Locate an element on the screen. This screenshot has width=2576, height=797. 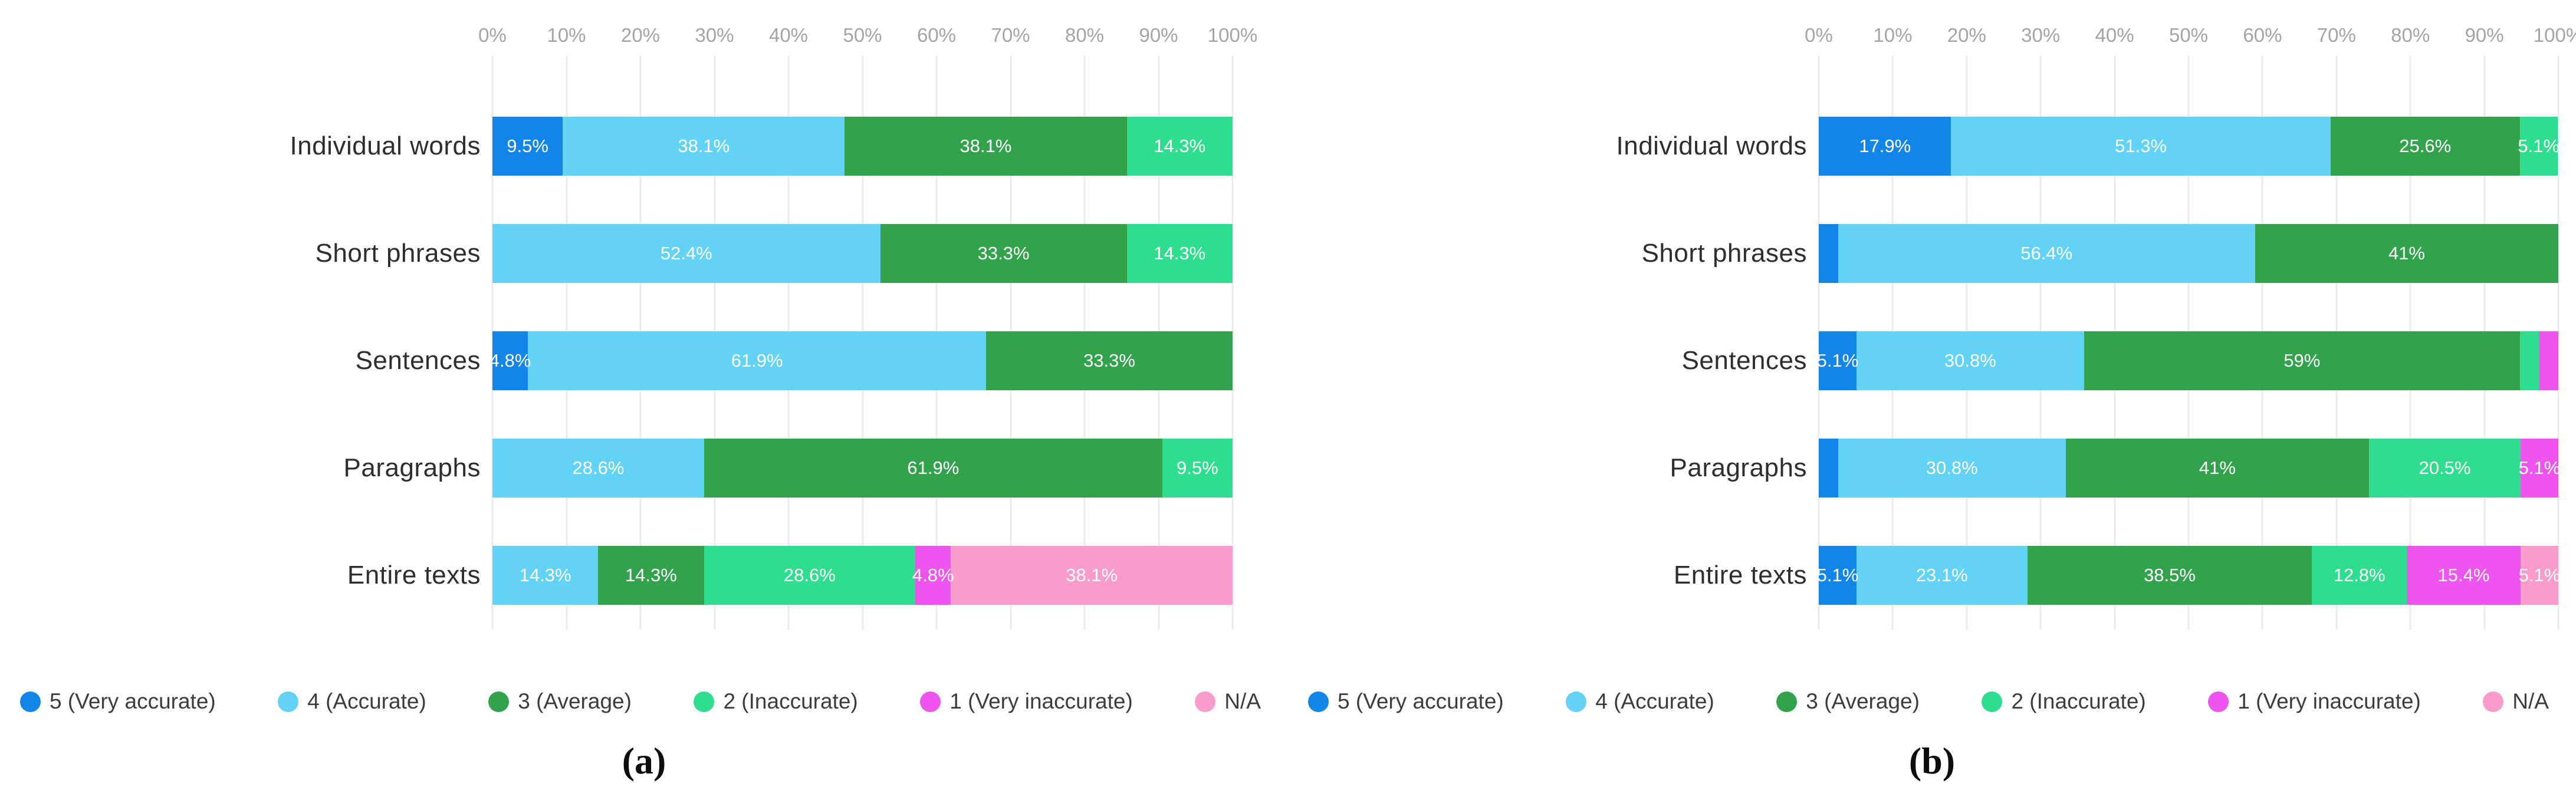
category-label: Paragraphs is located at coordinates (1738, 468).